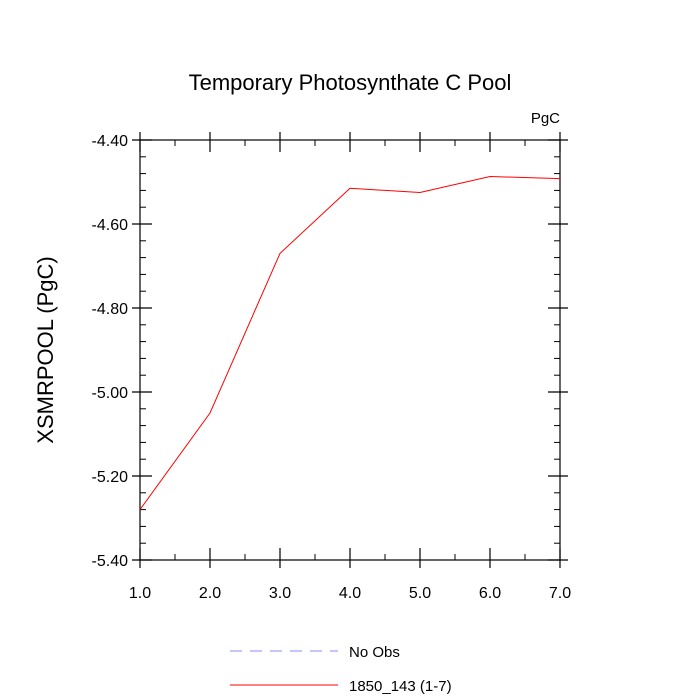 This screenshot has width=700, height=700. Describe the element at coordinates (210, 593) in the screenshot. I see `x-tick-label: 2.0` at that location.